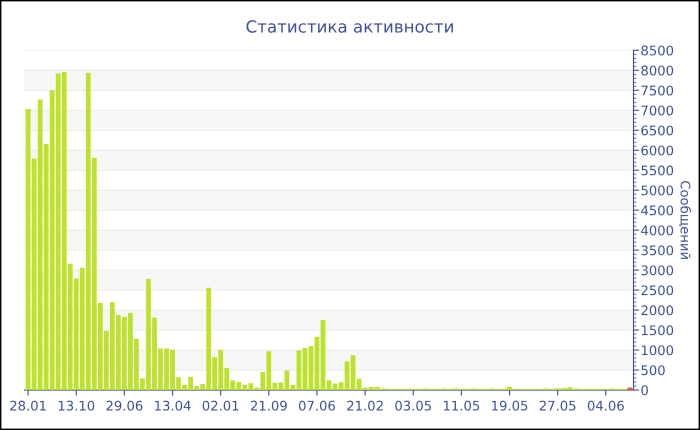  What do you see at coordinates (657, 290) in the screenshot?
I see `y-tick-label: 2500` at bounding box center [657, 290].